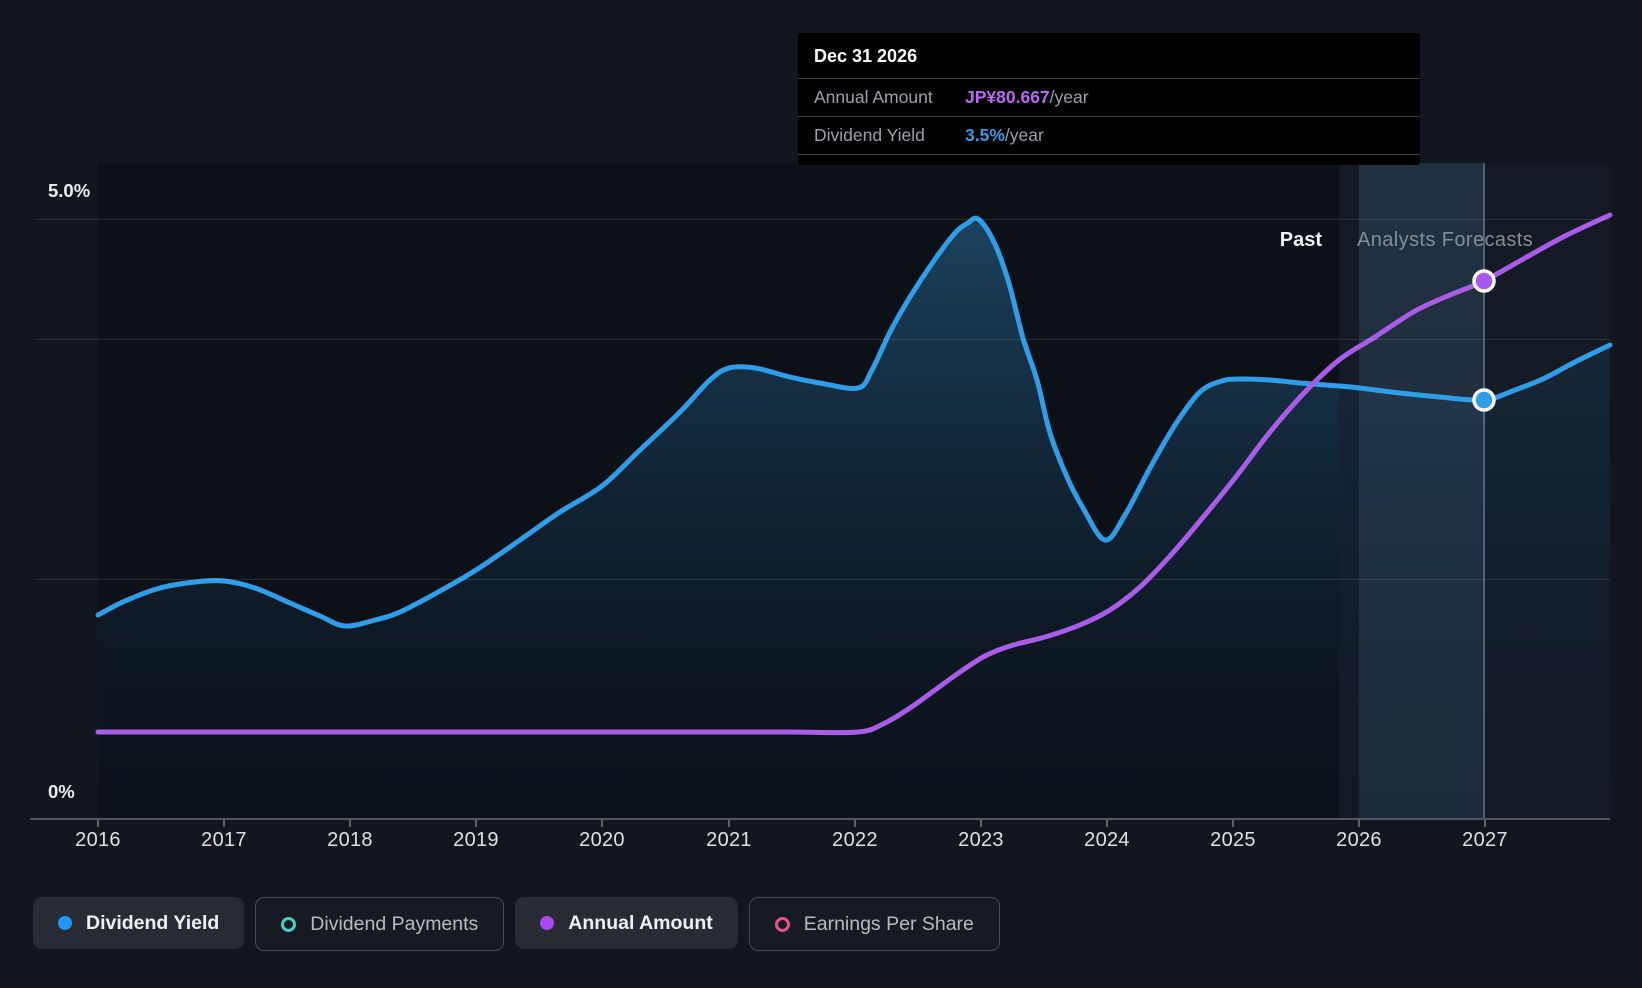  Describe the element at coordinates (888, 923) in the screenshot. I see `legend-label: Earnings Per Share` at that location.